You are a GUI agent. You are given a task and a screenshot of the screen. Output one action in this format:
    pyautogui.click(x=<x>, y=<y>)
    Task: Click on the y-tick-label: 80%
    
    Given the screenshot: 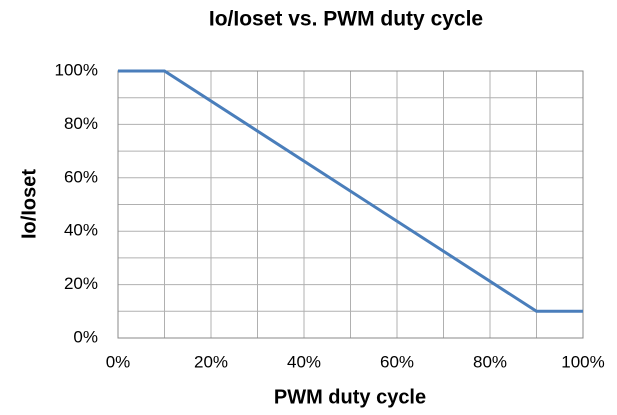 What is the action you would take?
    pyautogui.click(x=81, y=123)
    